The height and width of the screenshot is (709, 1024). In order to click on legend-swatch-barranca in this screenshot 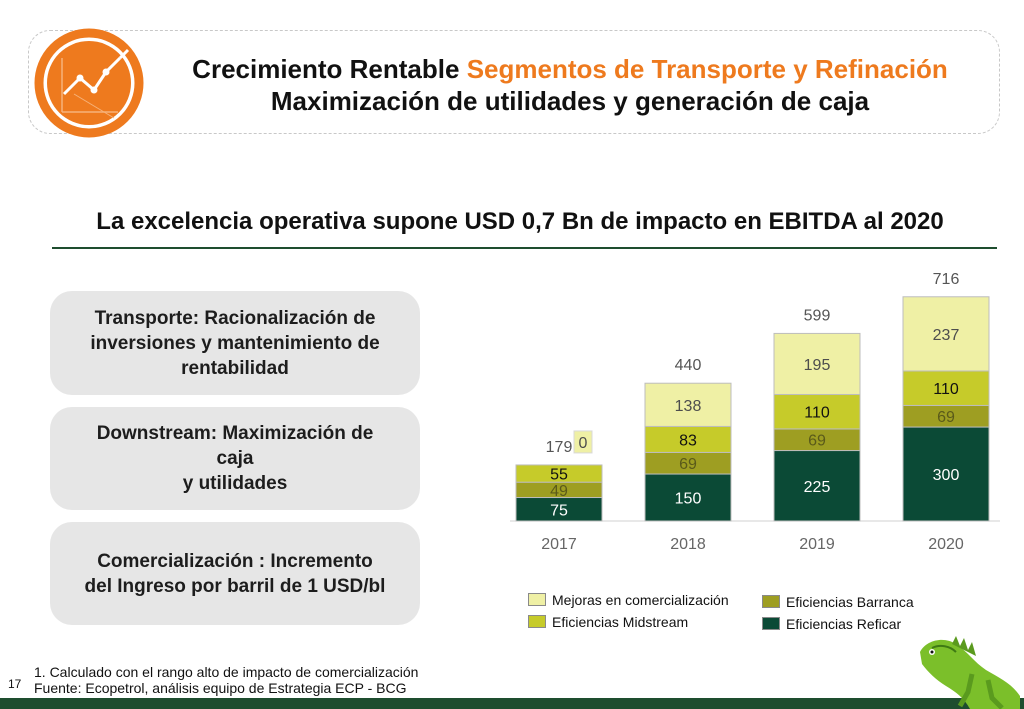, I will do `click(771, 601)`.